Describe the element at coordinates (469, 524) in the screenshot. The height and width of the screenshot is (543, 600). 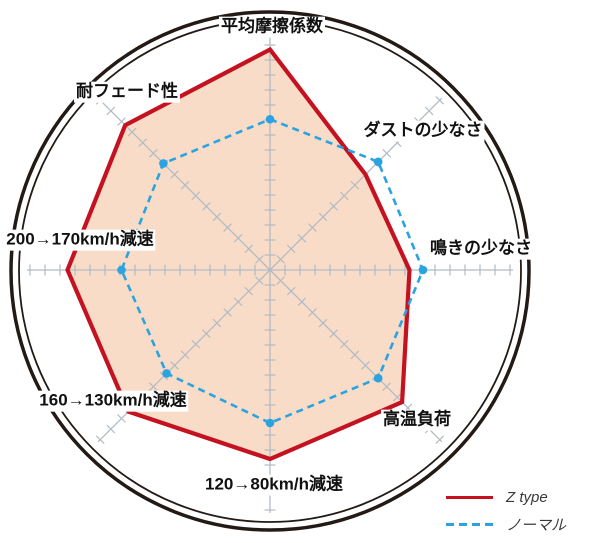
I see `legend-line-blue-dashed-icon` at that location.